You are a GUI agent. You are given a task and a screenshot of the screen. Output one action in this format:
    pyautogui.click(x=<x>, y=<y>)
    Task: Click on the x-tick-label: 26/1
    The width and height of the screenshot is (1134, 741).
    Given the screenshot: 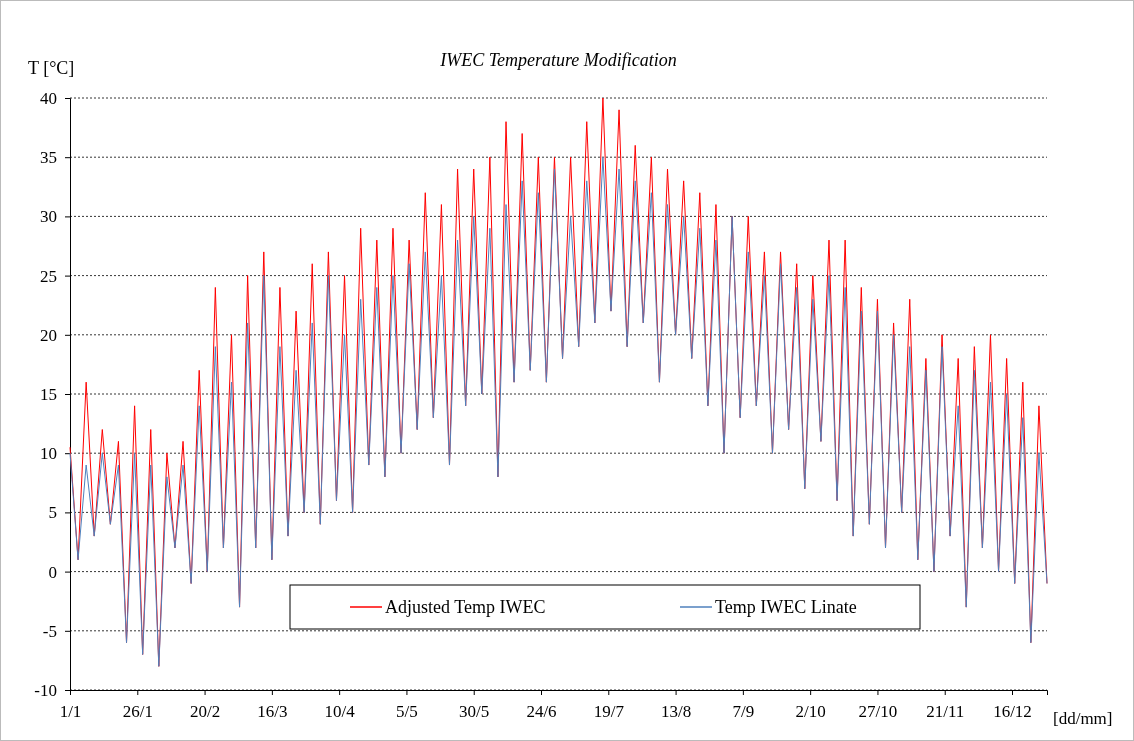 What is the action you would take?
    pyautogui.click(x=137, y=711)
    